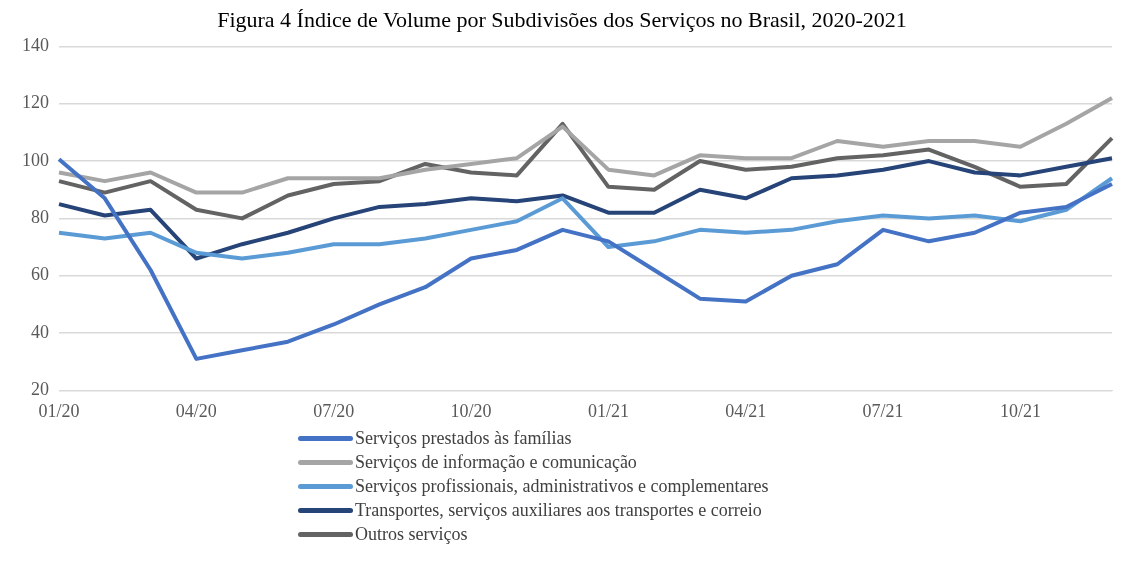 This screenshot has width=1134, height=563. What do you see at coordinates (883, 410) in the screenshot?
I see `x-tick-label: 07/21` at bounding box center [883, 410].